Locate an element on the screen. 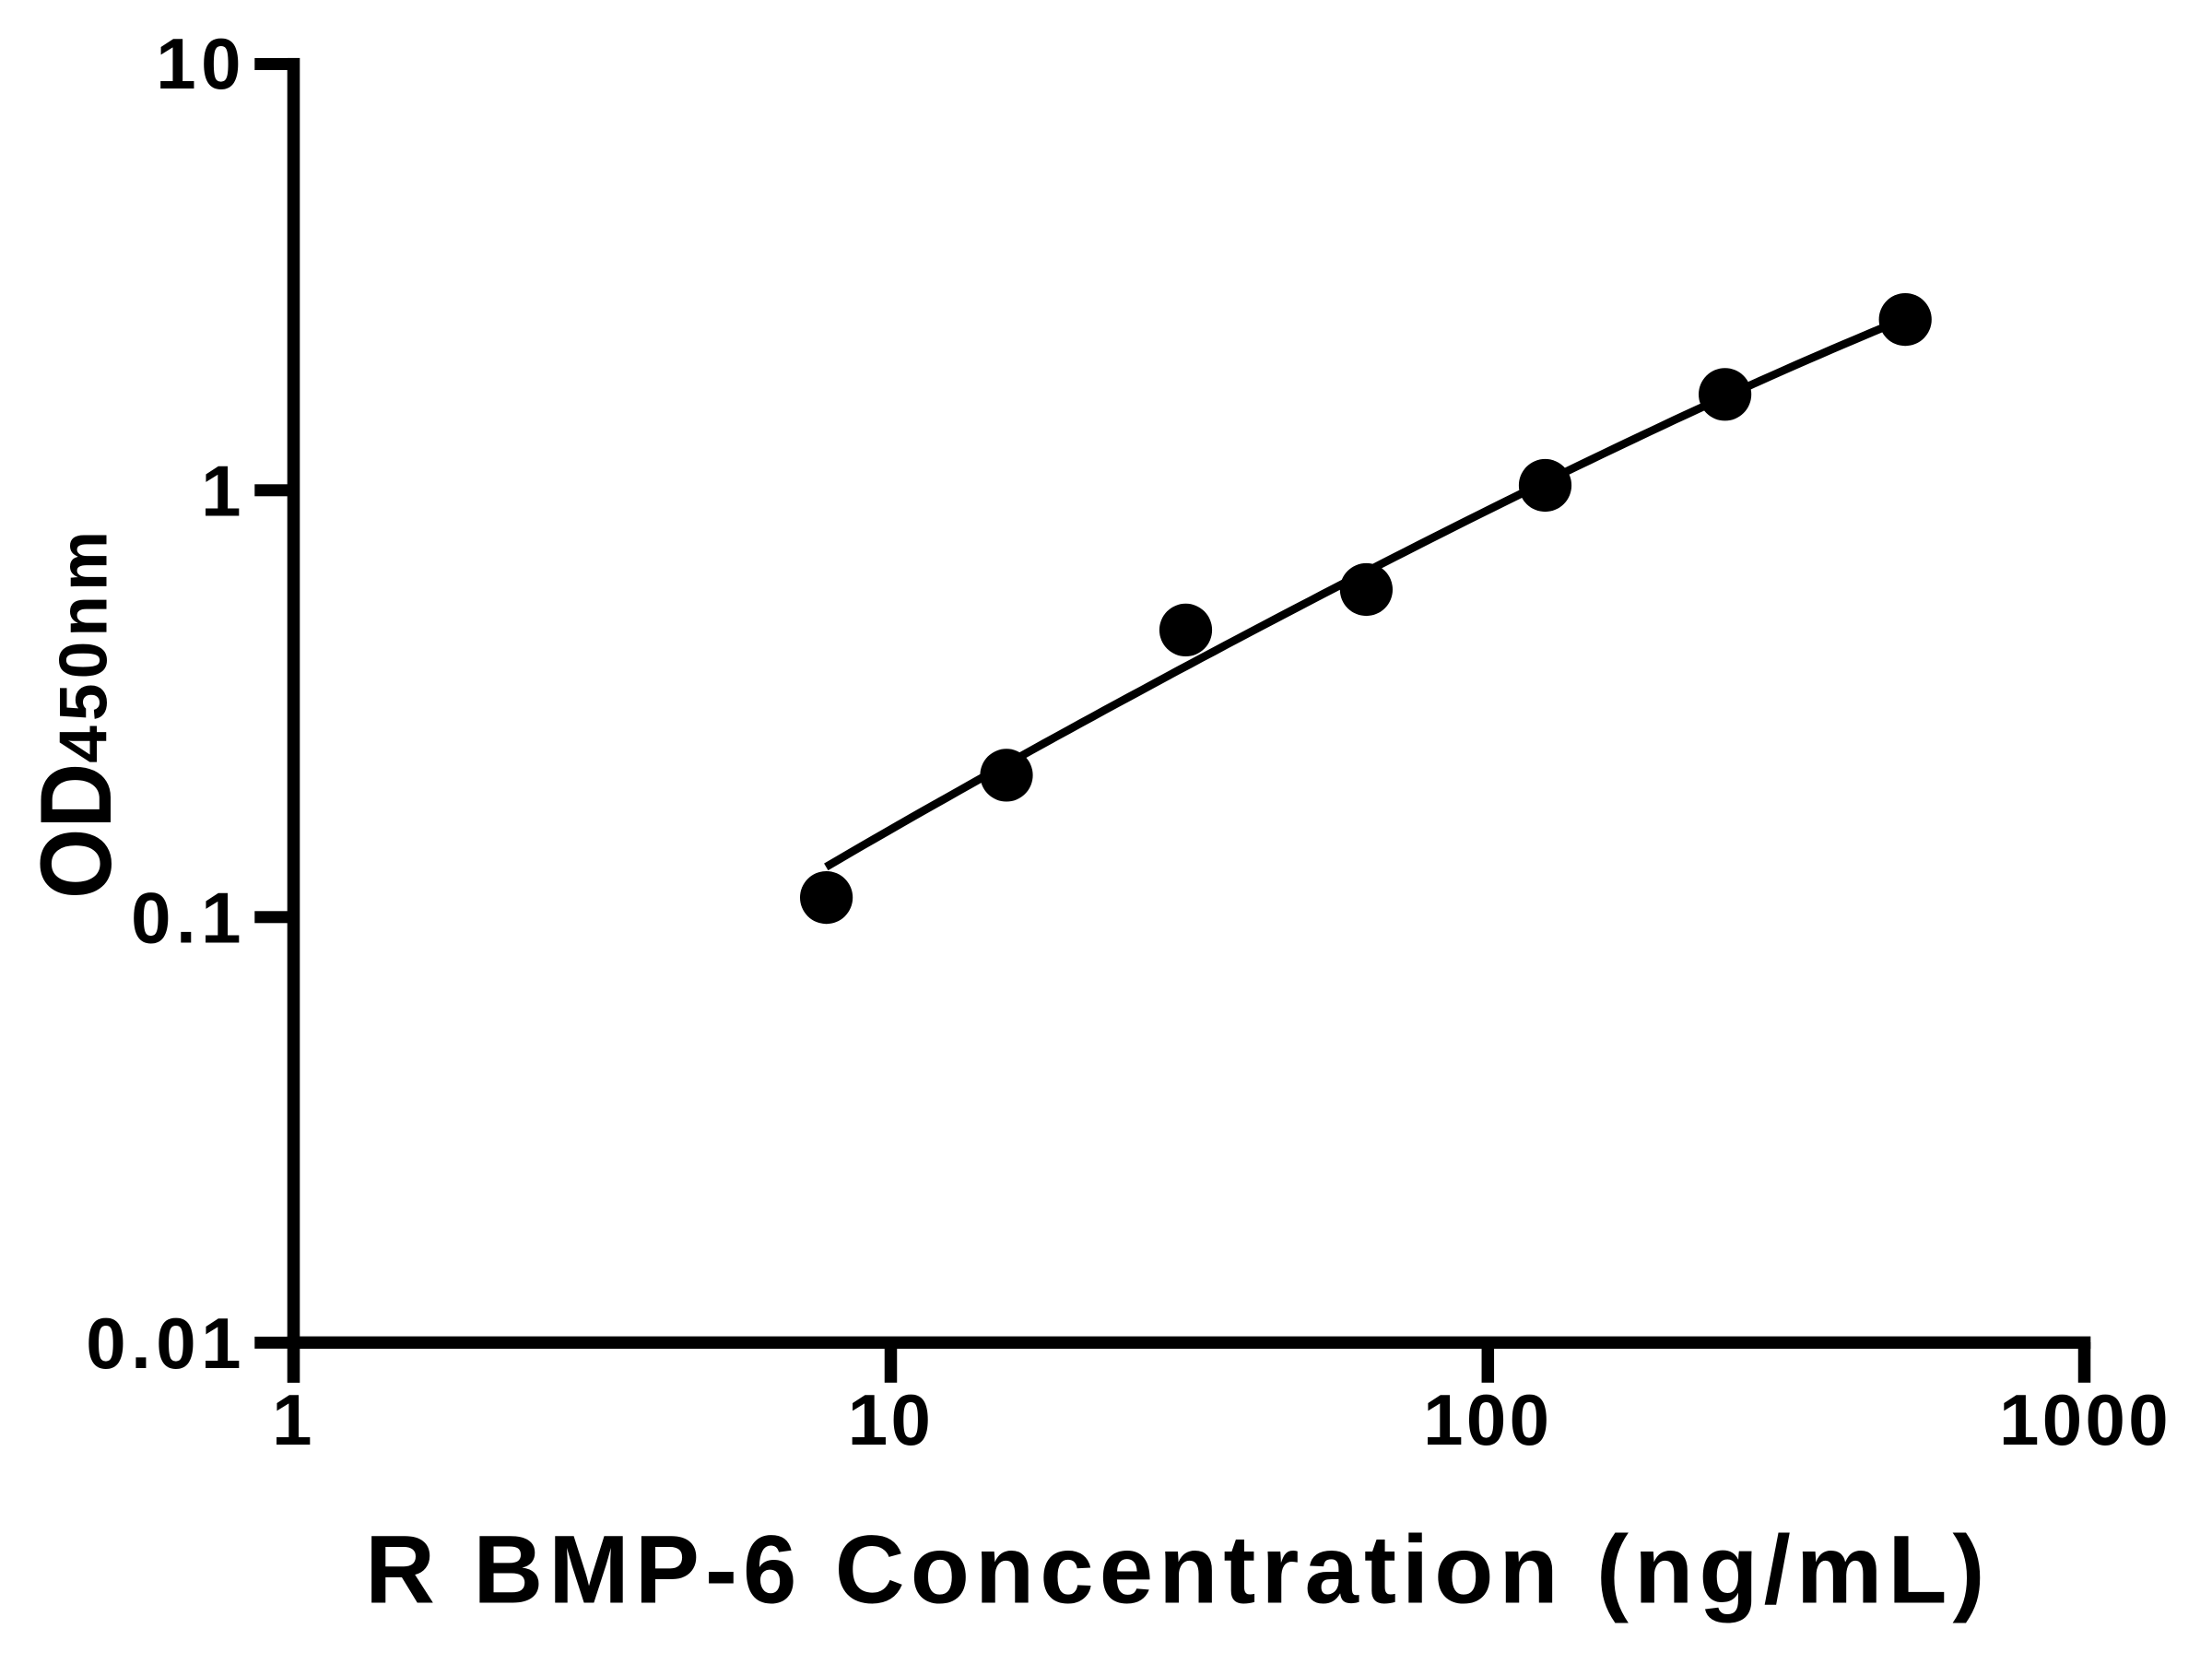  svg-text: 1000 is located at coordinates (2085, 1419).